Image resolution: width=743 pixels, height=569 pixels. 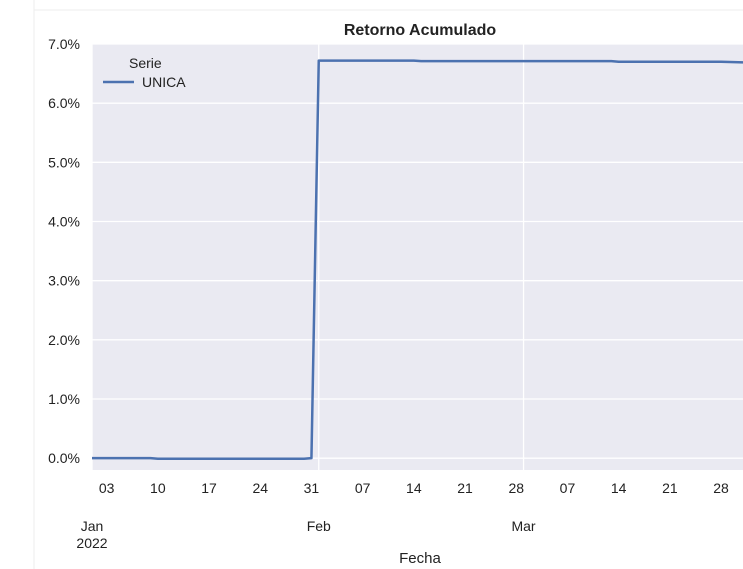 What do you see at coordinates (144, 72) in the screenshot?
I see `legend: Serie UNICA` at bounding box center [144, 72].